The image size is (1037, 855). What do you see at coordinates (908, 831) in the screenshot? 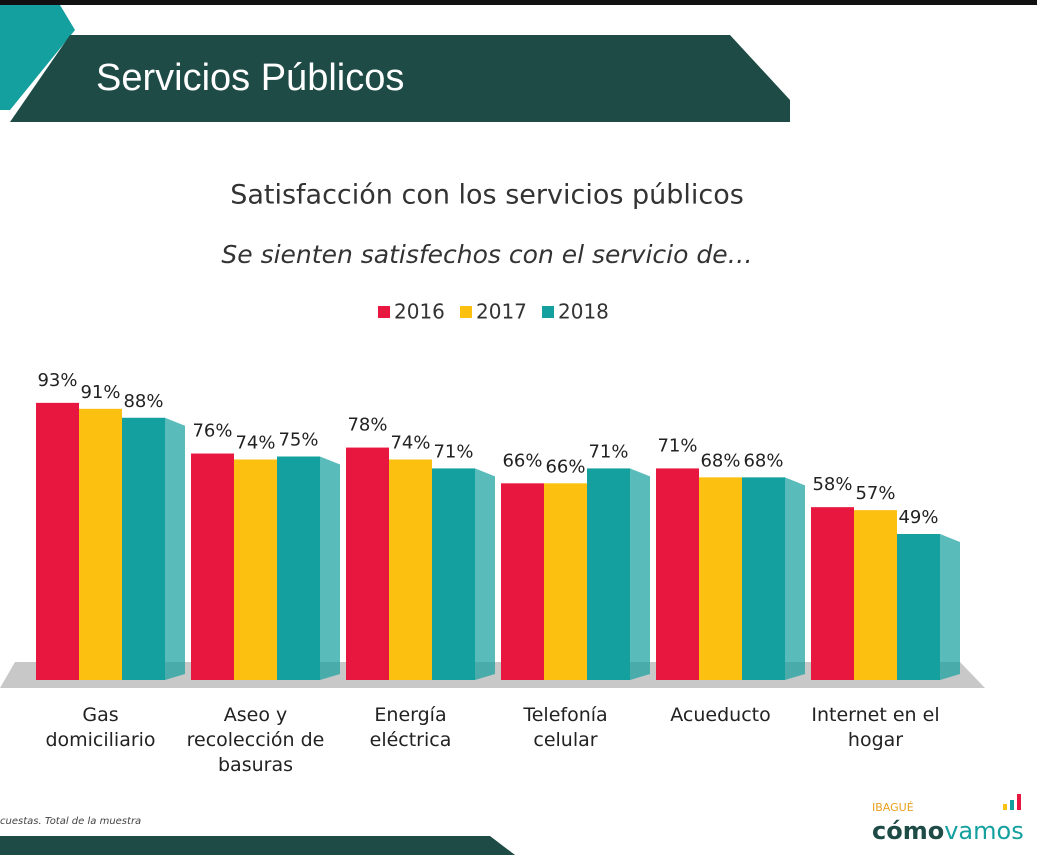
I see `logo-word: cómo` at bounding box center [908, 831].